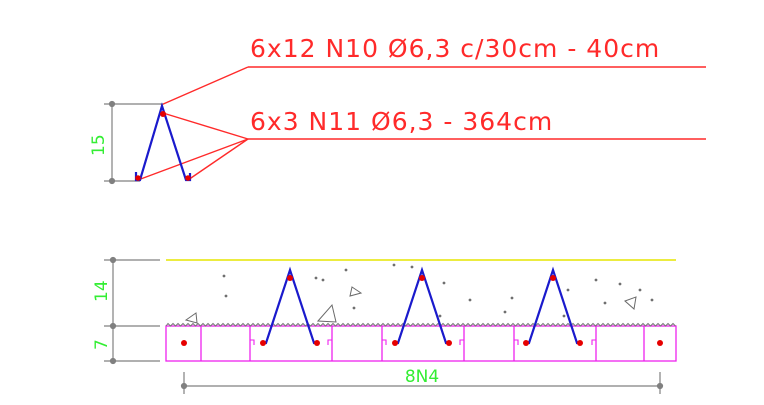 The width and height of the screenshot is (764, 405). I want to click on leader-bottom-to-apex, so click(205, 126).